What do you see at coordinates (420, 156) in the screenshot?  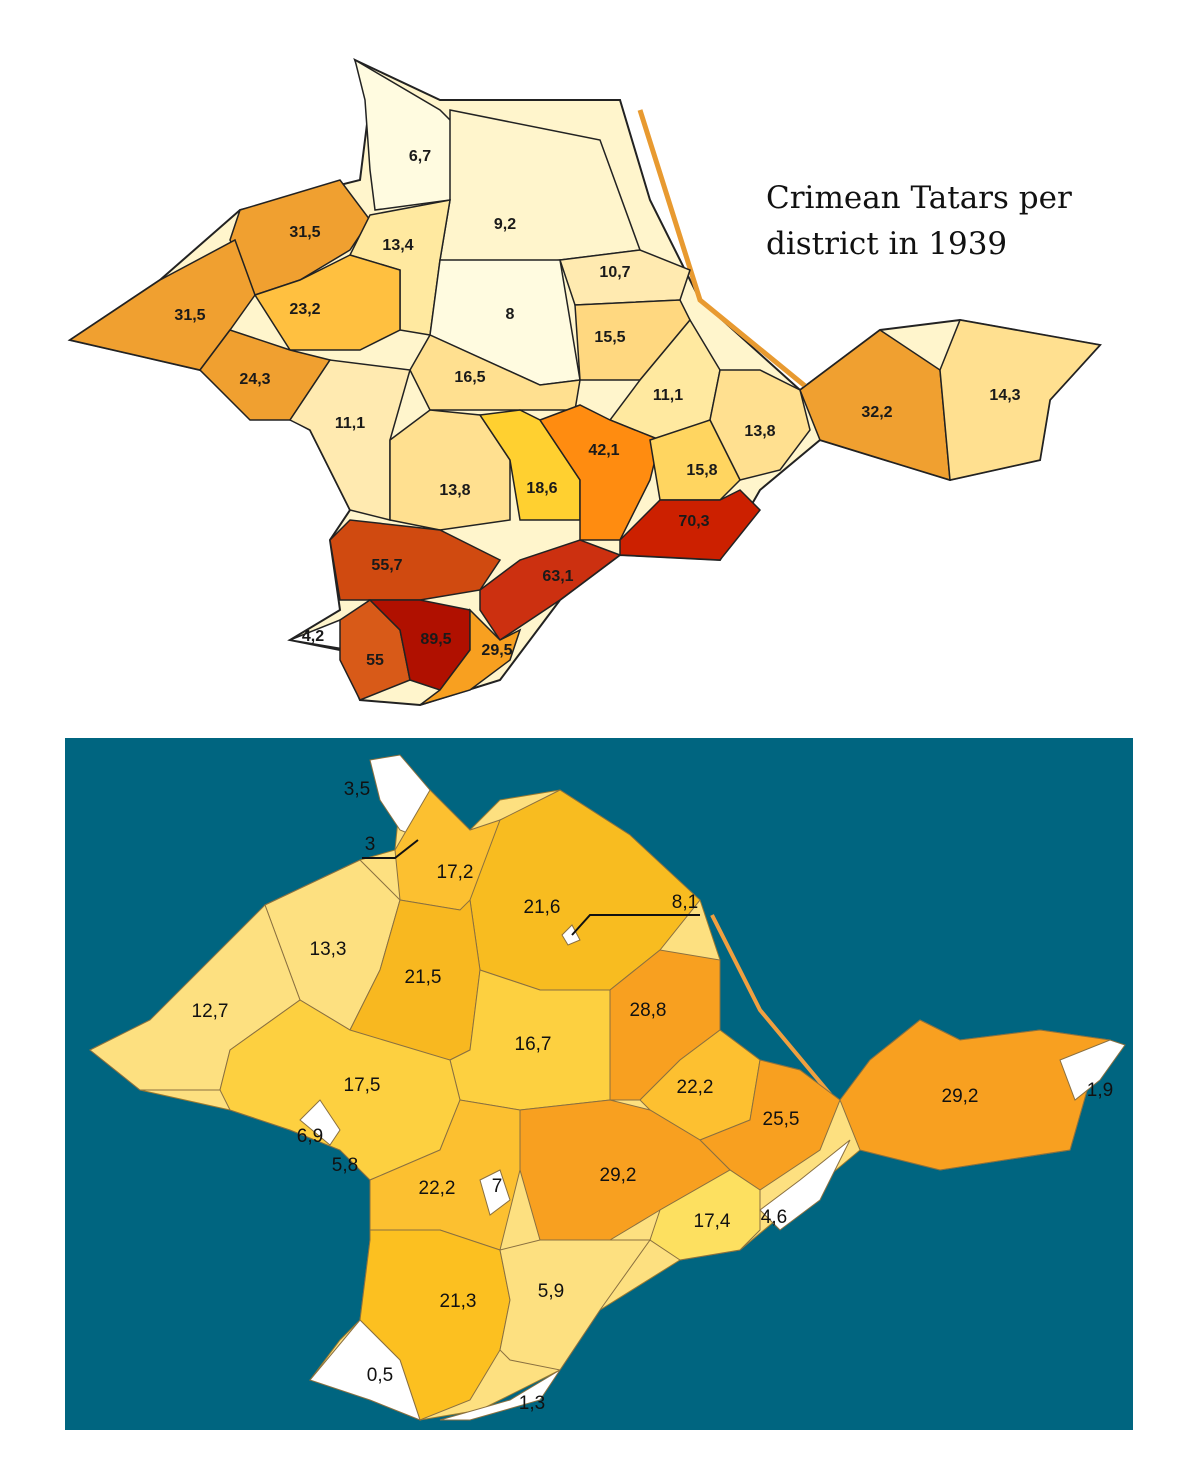 I see `district-label: 6,7` at bounding box center [420, 156].